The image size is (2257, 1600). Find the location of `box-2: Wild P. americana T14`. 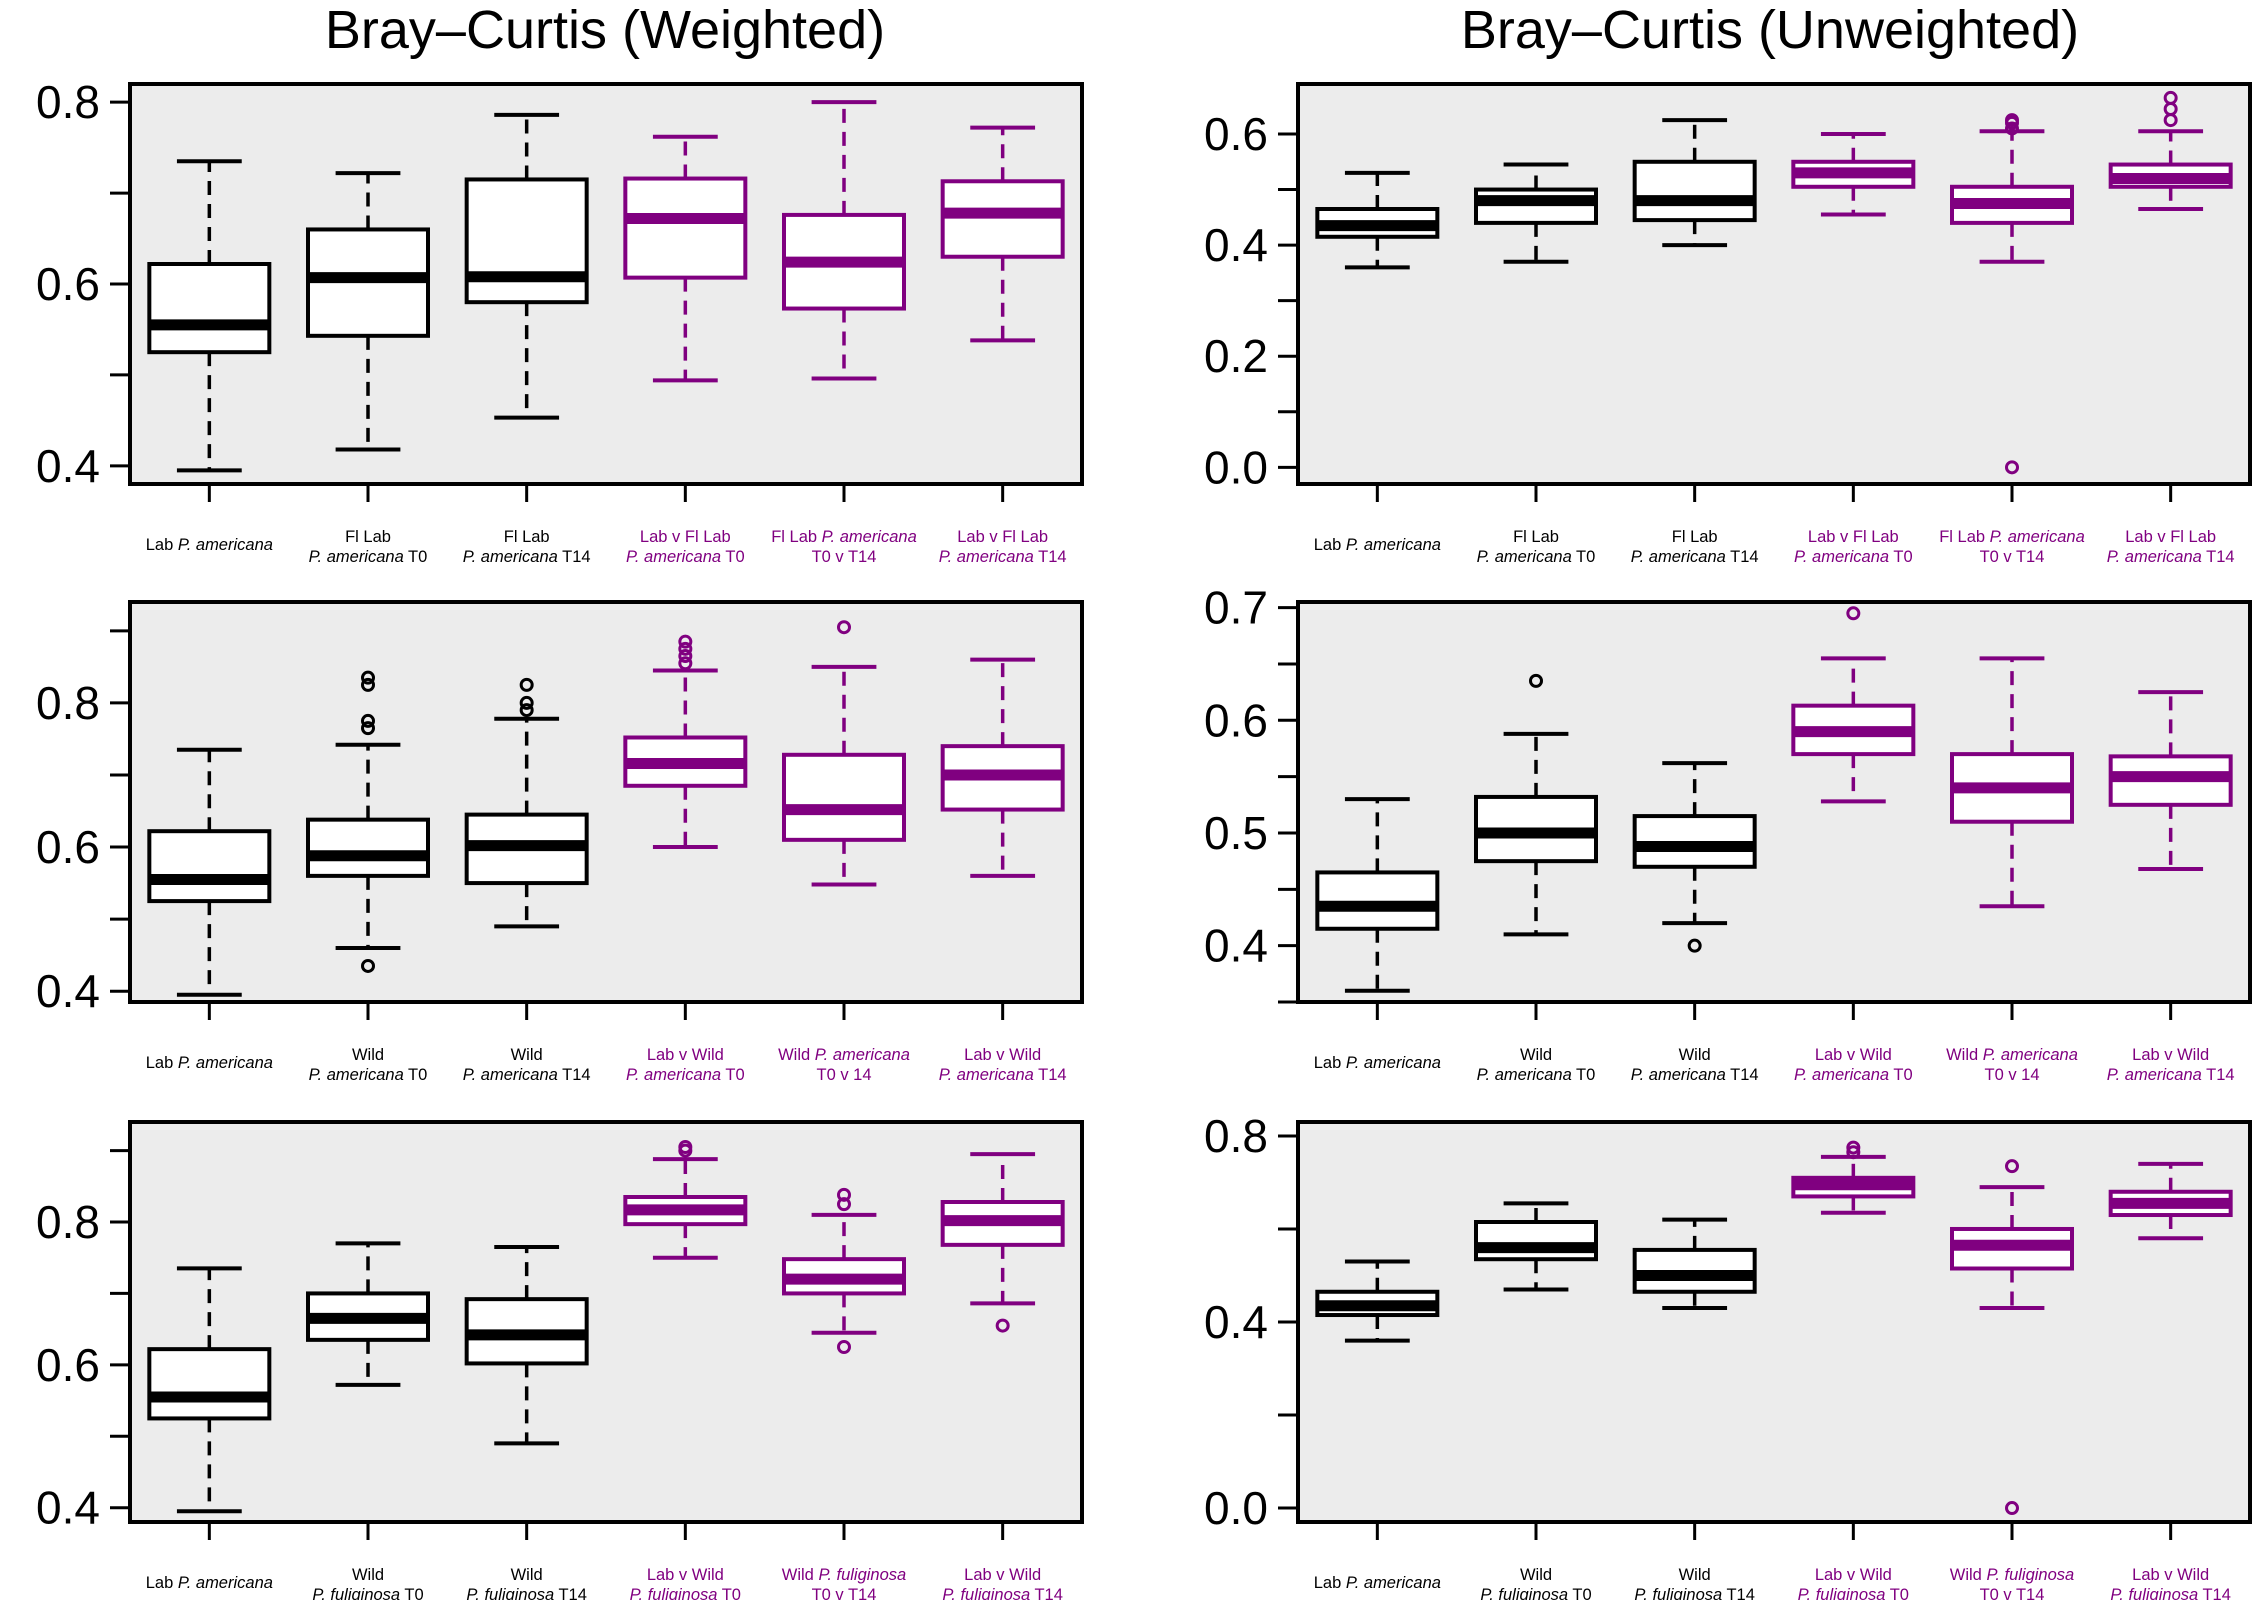

box-2: Wild P. americana T14 is located at coordinates (527, 880).